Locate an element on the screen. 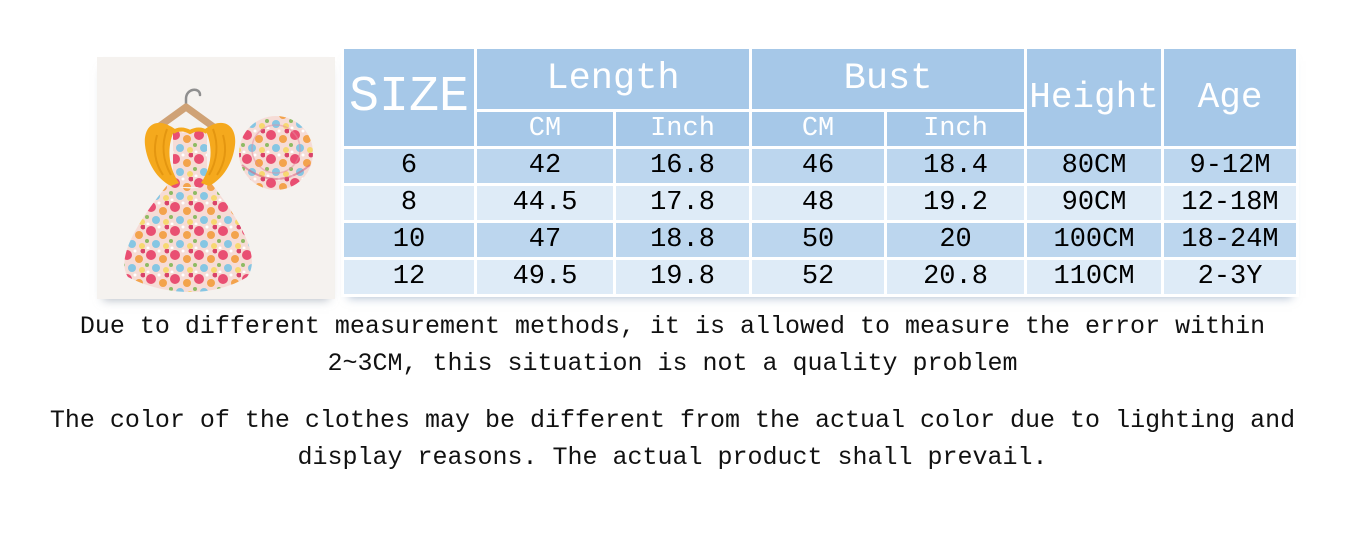 This screenshot has width=1345, height=536. cell-length-cm: 44.5 is located at coordinates (545, 203).